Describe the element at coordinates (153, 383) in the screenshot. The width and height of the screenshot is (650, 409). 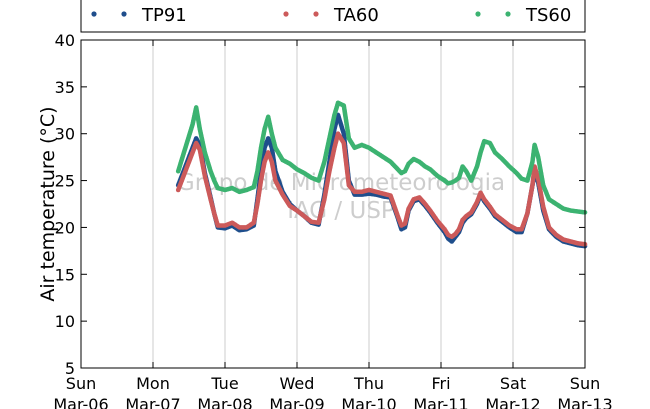
I see `x-tick-label-day: Mon` at that location.